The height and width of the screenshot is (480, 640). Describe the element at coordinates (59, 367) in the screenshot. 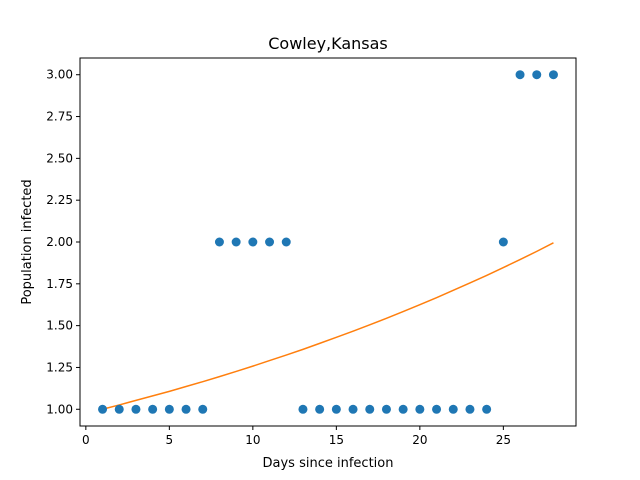

I see `y-tick-label: 1.25` at that location.